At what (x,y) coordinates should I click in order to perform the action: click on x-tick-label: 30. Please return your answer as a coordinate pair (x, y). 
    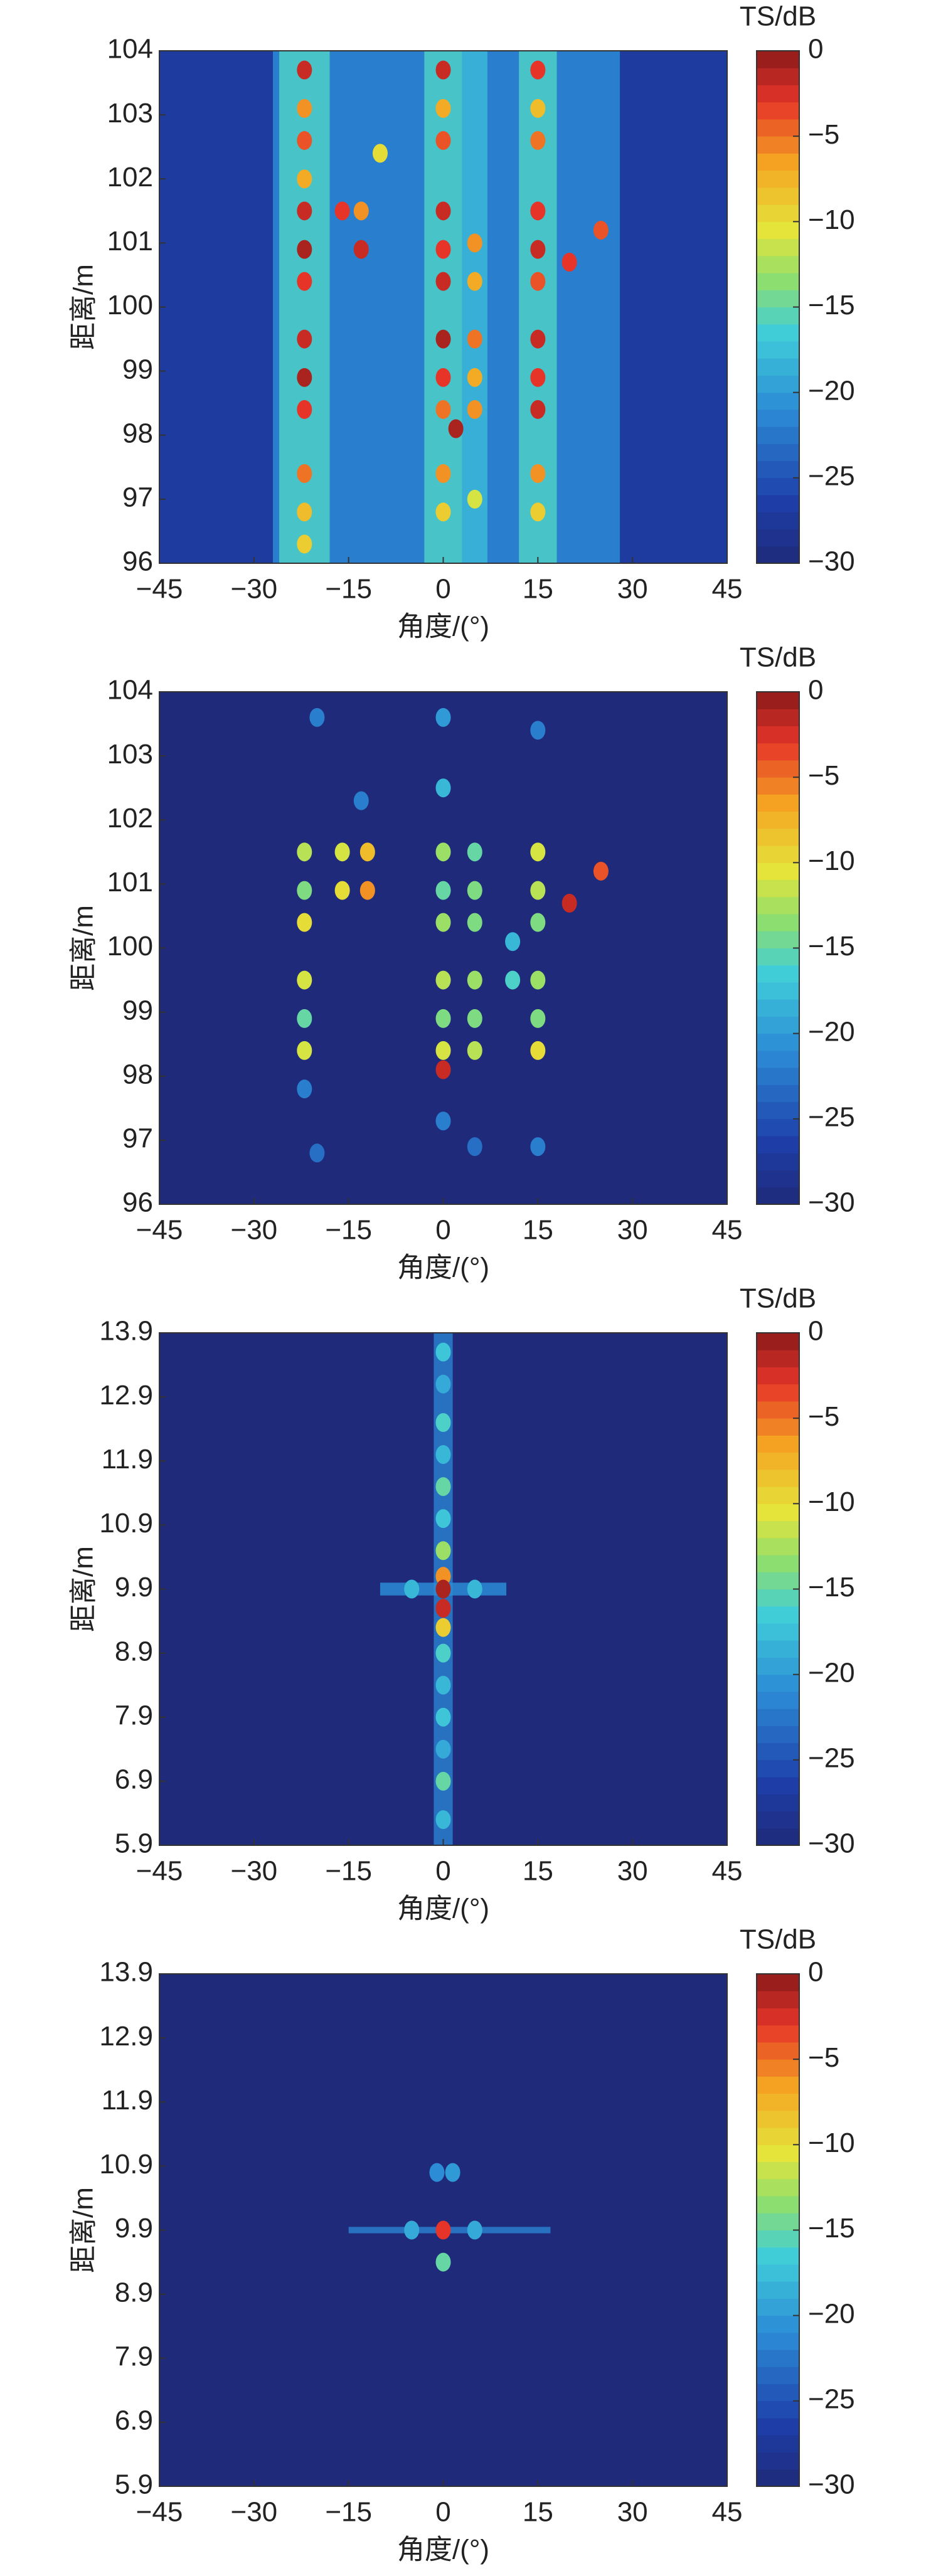
    Looking at the image, I should click on (633, 1871).